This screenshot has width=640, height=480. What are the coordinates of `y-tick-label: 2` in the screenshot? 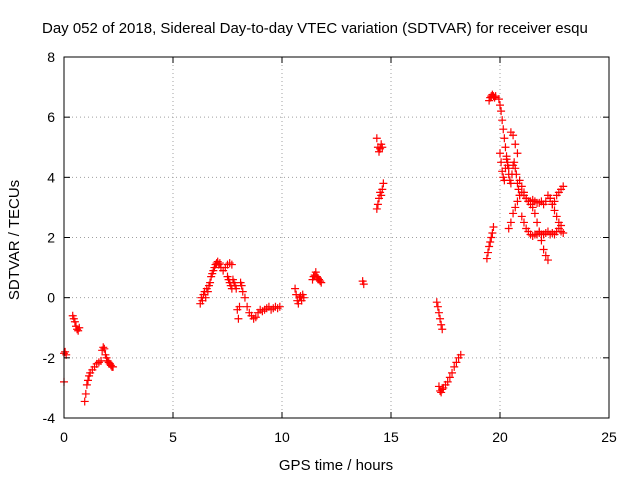 It's located at (51, 238).